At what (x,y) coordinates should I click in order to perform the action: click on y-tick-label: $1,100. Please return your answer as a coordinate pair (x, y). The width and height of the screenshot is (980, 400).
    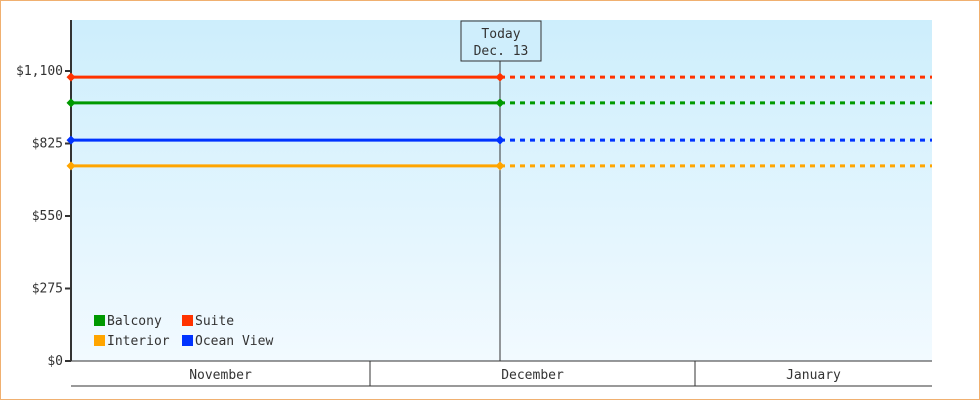
    Looking at the image, I should click on (39, 71).